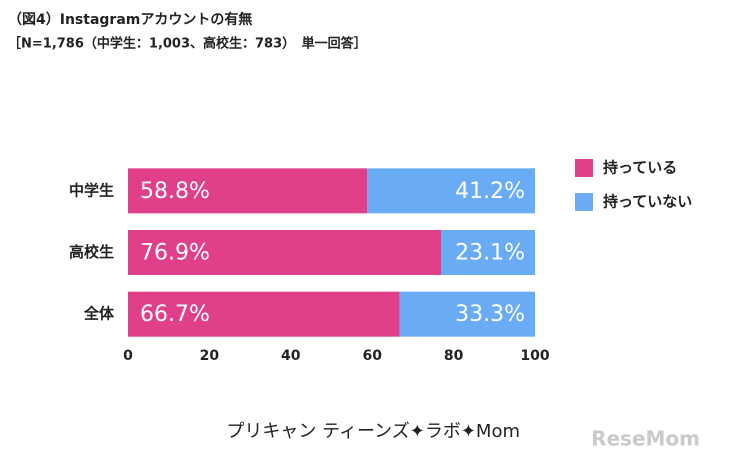 Image resolution: width=737 pixels, height=457 pixels. What do you see at coordinates (128, 356) in the screenshot?
I see `x-tick-label: 0` at bounding box center [128, 356].